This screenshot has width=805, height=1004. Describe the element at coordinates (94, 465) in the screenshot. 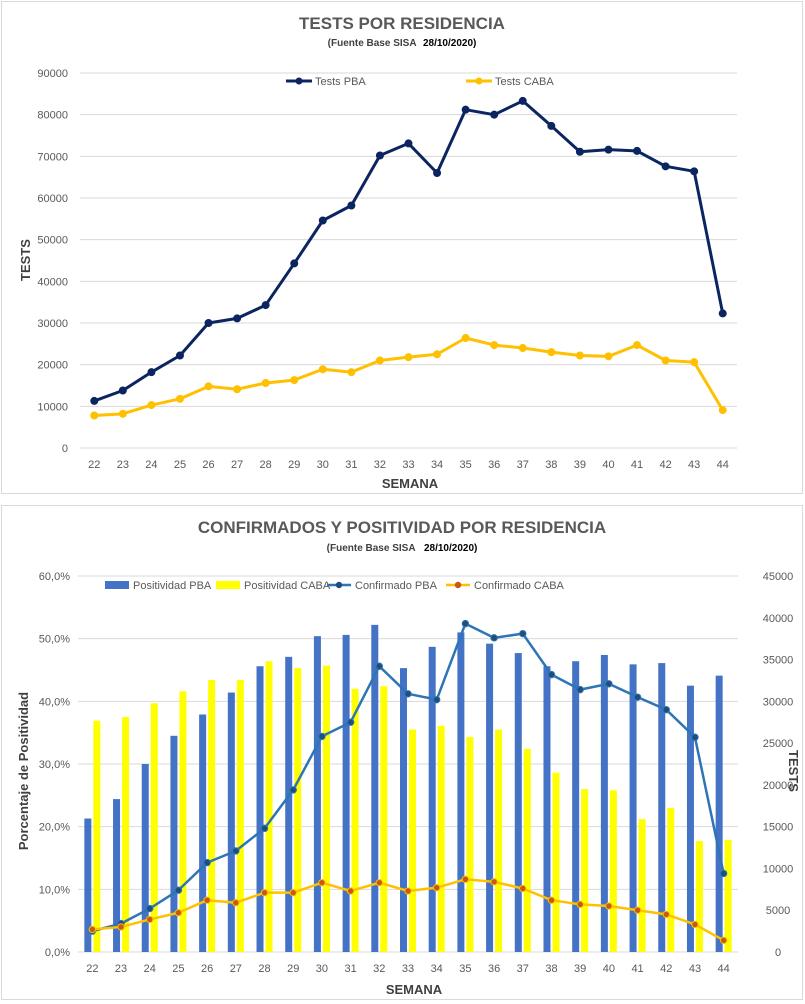

I see `chart1-xtick-label: 22` at that location.